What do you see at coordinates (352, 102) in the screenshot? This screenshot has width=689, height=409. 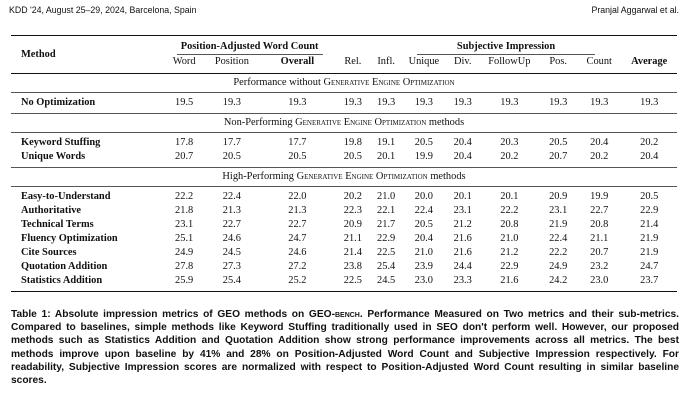 I see `cell-rel: 19.3` at bounding box center [352, 102].